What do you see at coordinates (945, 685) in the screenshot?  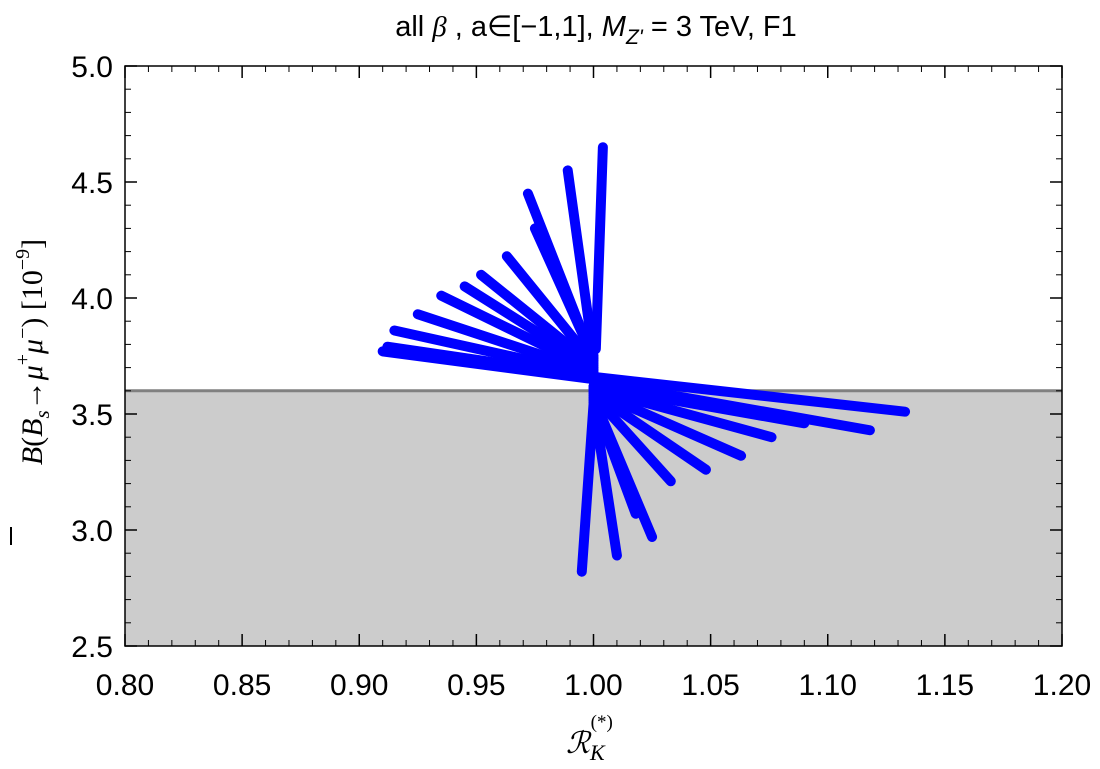 I see `x-tick-label-7: 1.15` at bounding box center [945, 685].